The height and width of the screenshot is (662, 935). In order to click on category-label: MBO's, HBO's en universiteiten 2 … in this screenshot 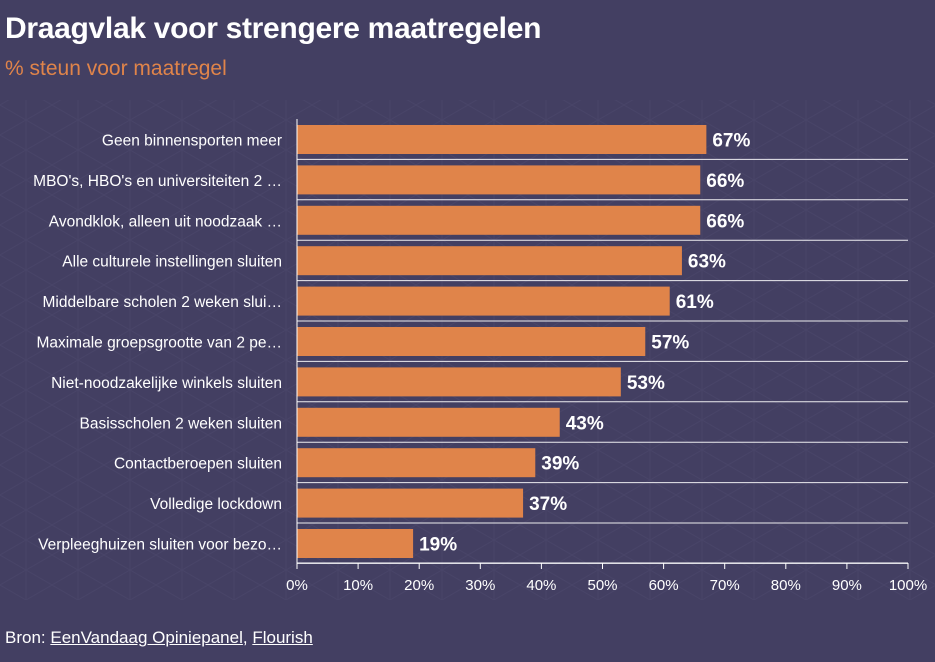, I will do `click(157, 181)`.